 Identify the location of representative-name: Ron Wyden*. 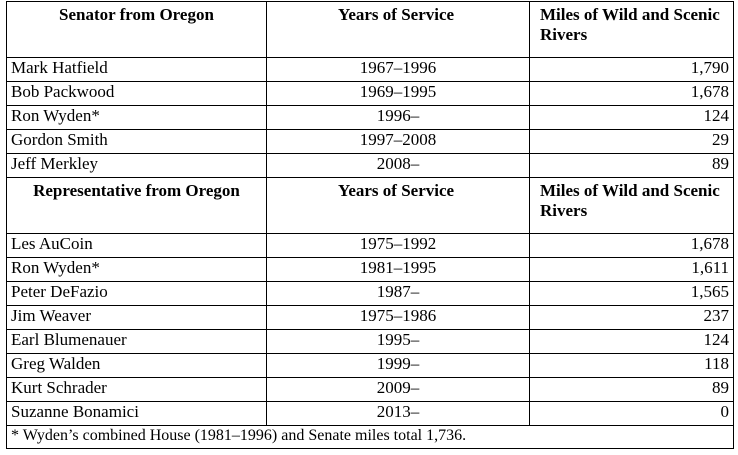
(136, 269).